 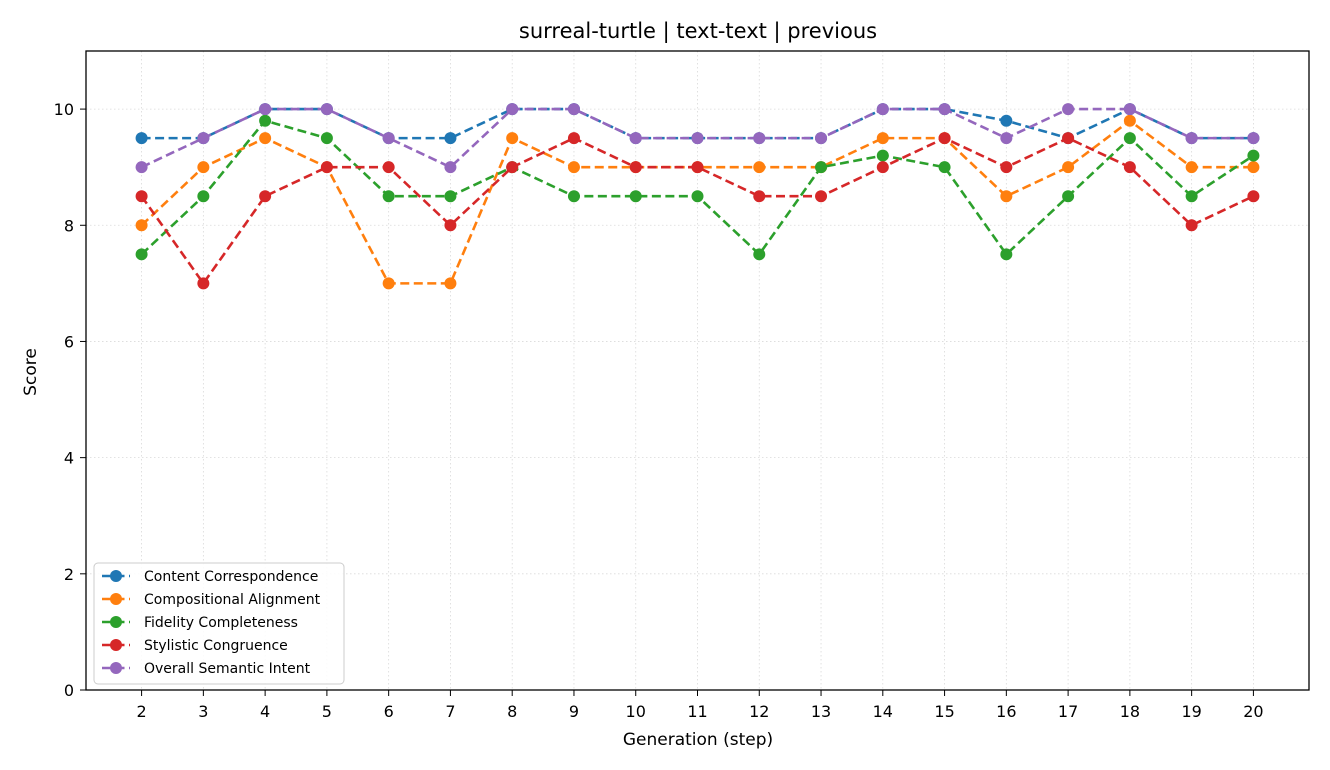 What do you see at coordinates (698, 740) in the screenshot?
I see `x-axis-label: Generation (step)` at bounding box center [698, 740].